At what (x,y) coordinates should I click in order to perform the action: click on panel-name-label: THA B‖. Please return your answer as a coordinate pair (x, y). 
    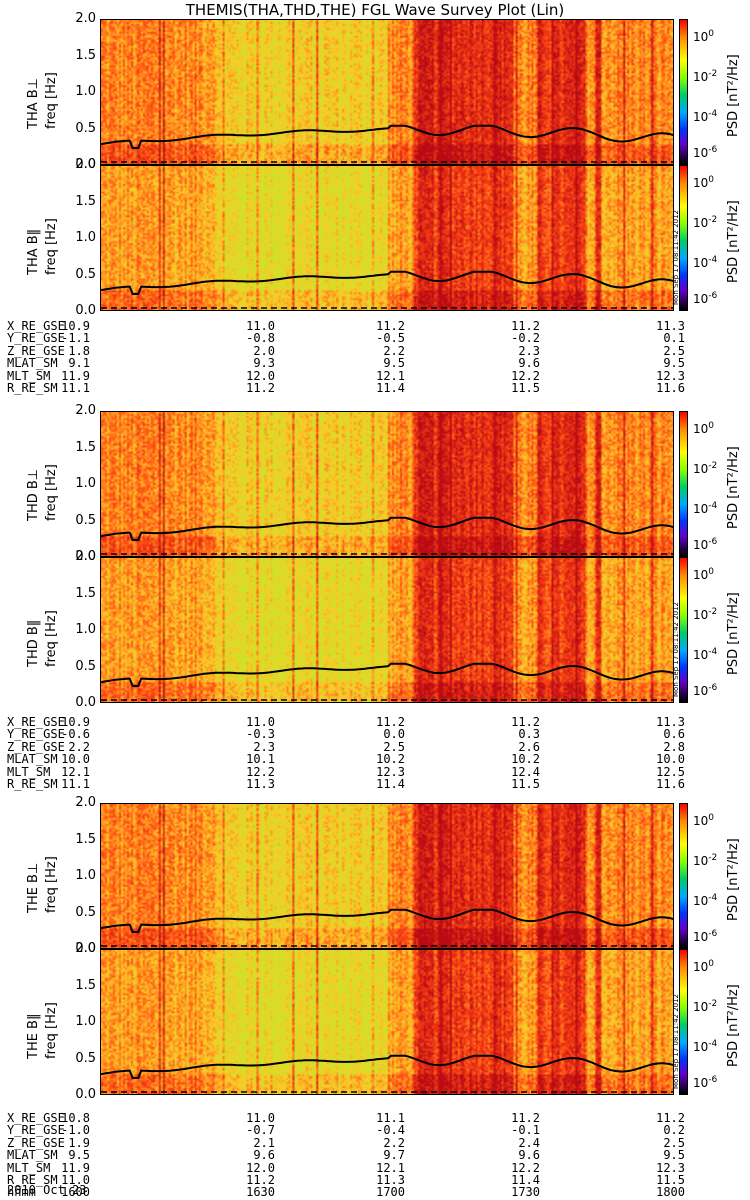
    Looking at the image, I should click on (33, 251).